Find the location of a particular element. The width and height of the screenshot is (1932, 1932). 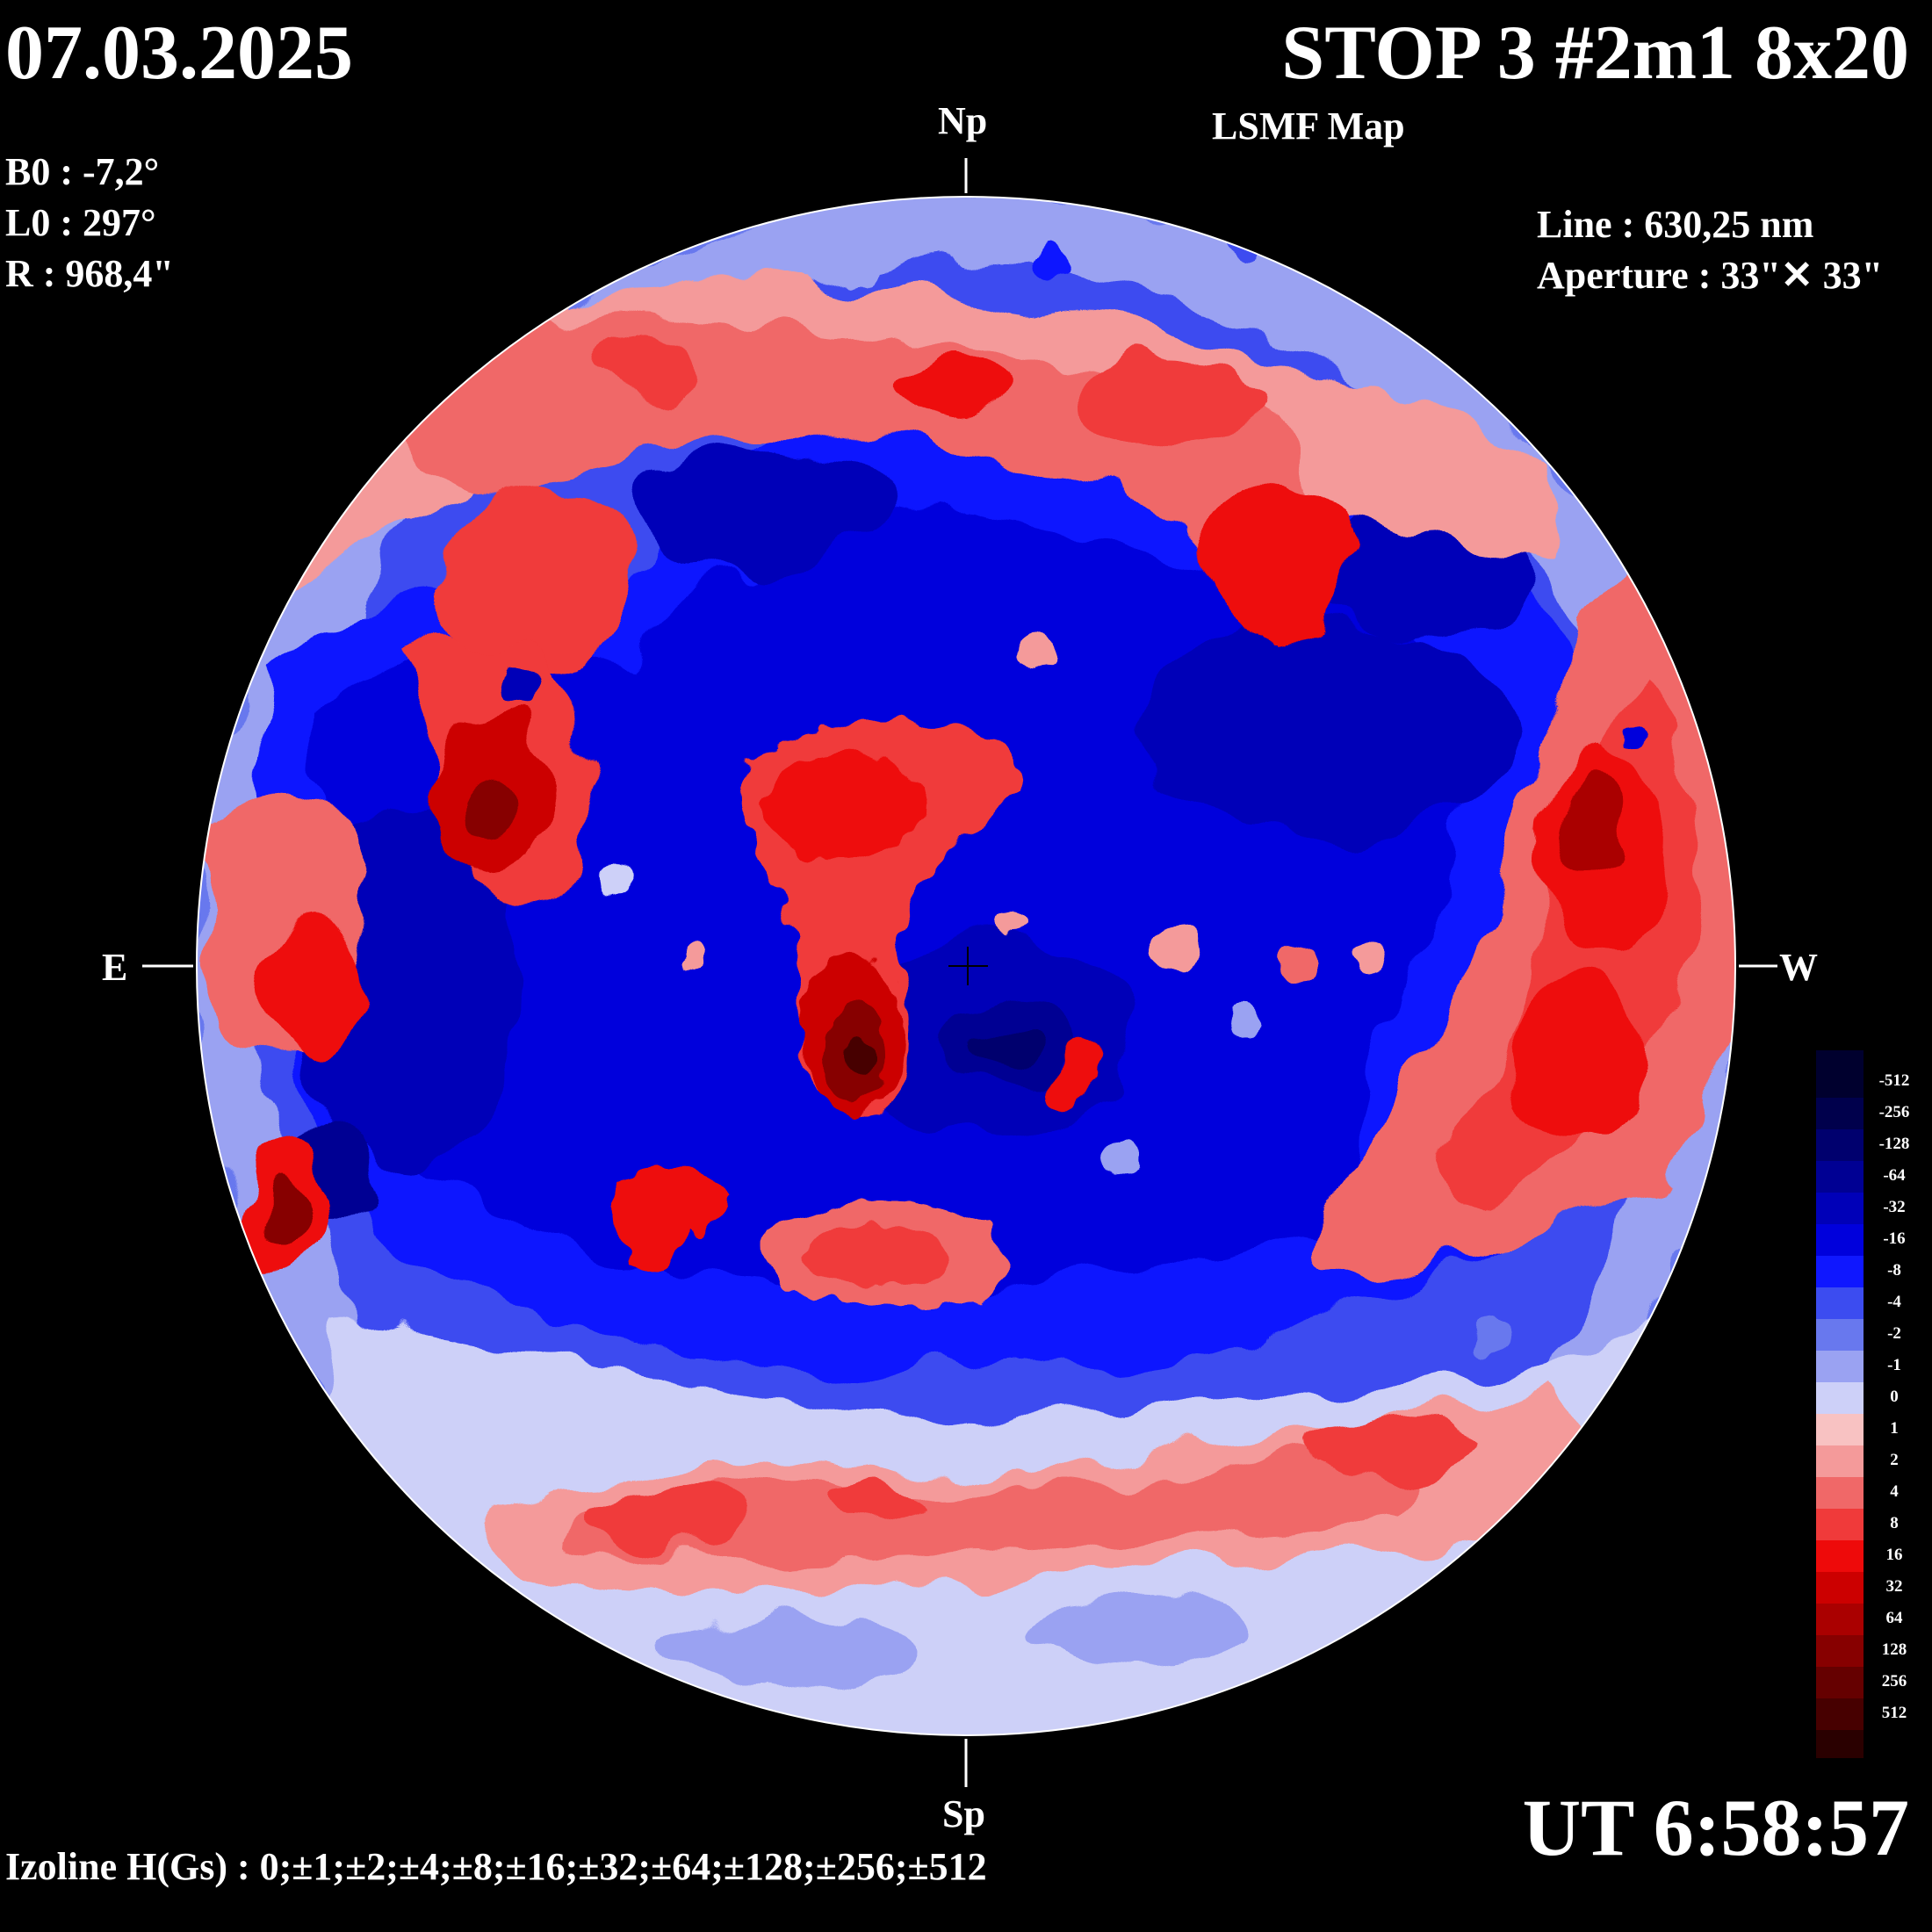

colorbar-label: -64 is located at coordinates (1895, 1175).